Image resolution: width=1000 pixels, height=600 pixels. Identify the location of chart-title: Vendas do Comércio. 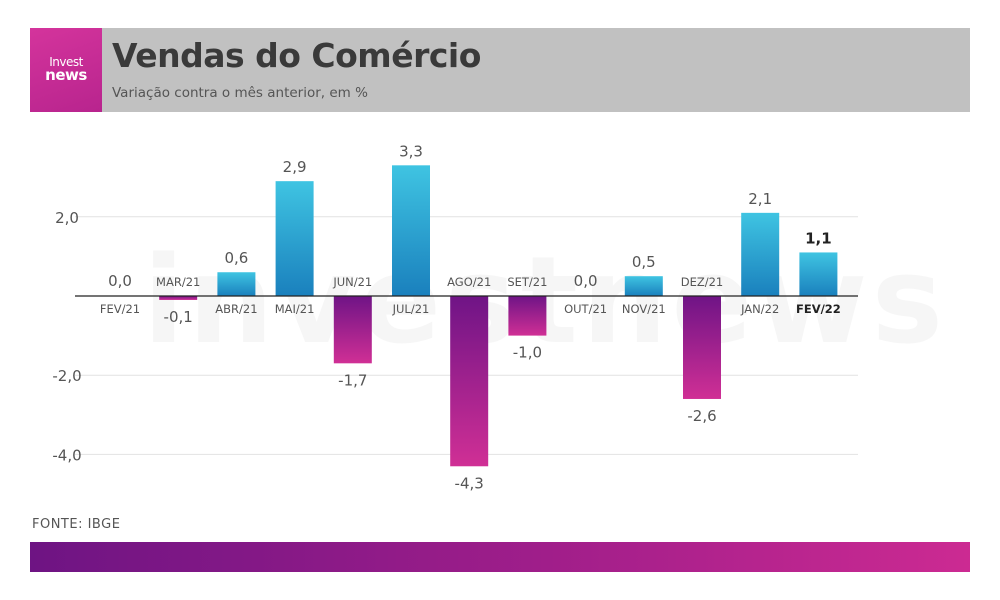
(296, 55).